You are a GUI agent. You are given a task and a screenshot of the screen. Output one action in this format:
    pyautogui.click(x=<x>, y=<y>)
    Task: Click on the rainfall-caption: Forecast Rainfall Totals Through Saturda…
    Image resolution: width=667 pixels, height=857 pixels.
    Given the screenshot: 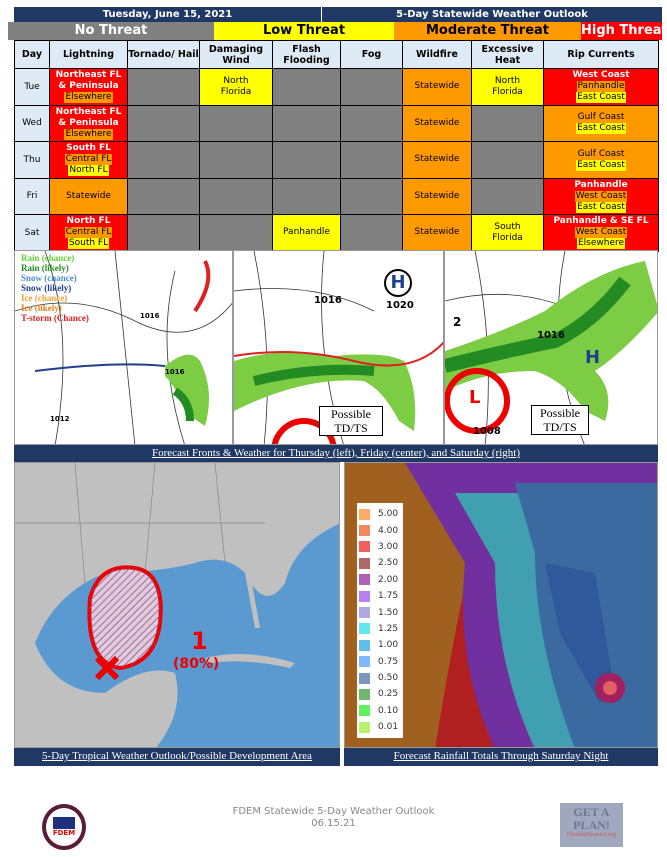 What is the action you would take?
    pyautogui.click(x=501, y=757)
    